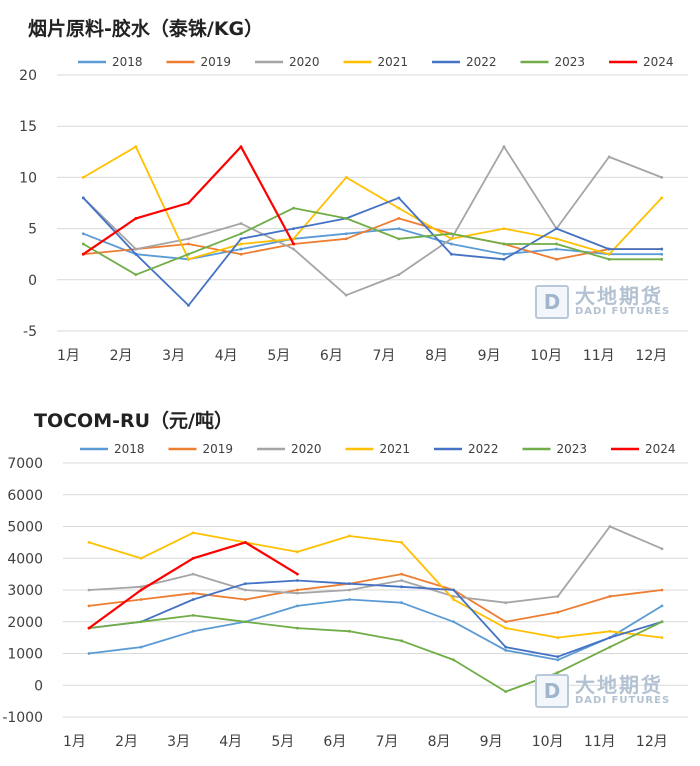 This screenshot has width=700, height=766. Describe the element at coordinates (599, 356) in the screenshot. I see `x-tick-label: 11月` at that location.